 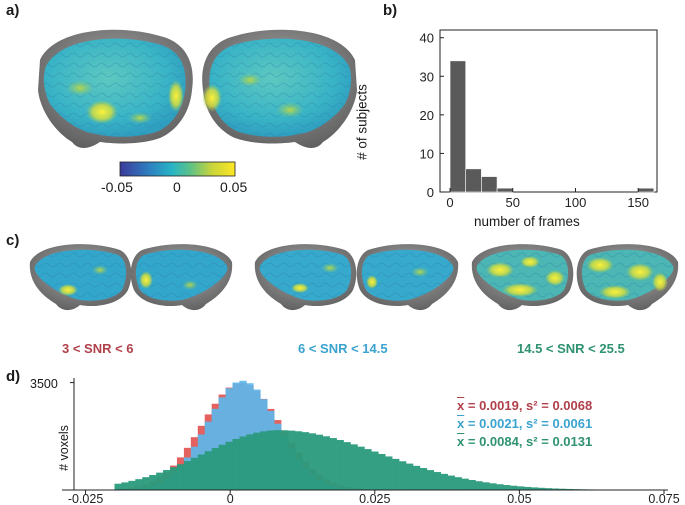 I want to click on panel-label-a: a), so click(x=13, y=10).